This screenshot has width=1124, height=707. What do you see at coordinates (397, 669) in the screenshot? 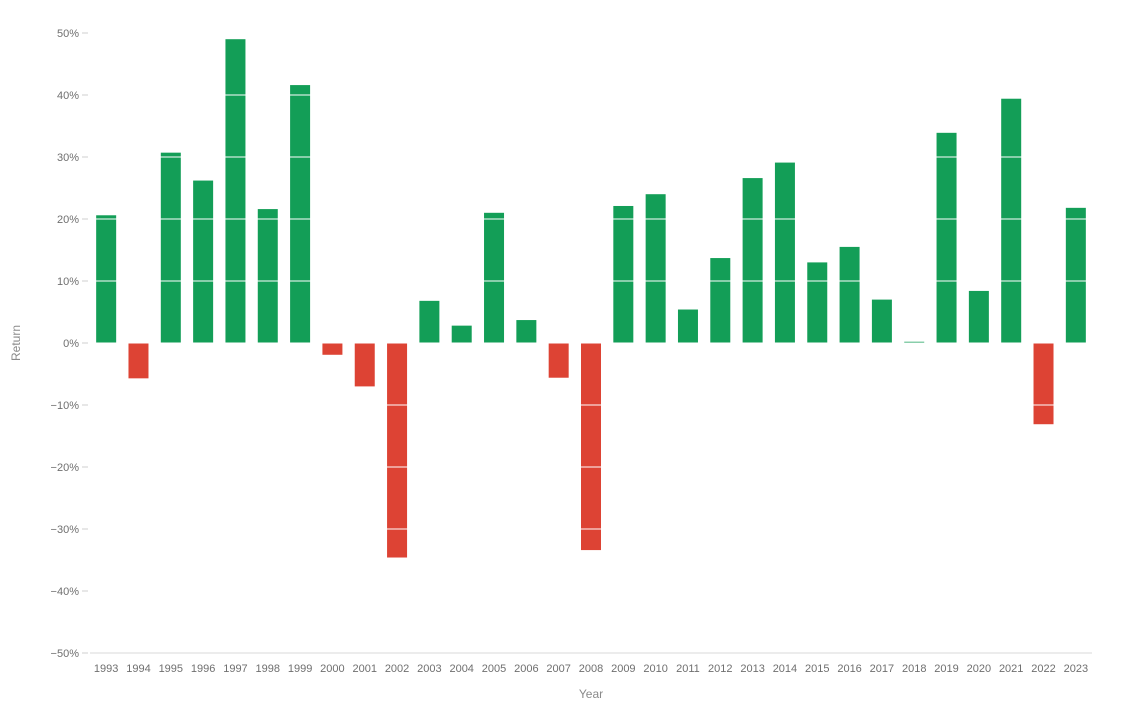
I see `x-tick-label: 2002` at bounding box center [397, 669].